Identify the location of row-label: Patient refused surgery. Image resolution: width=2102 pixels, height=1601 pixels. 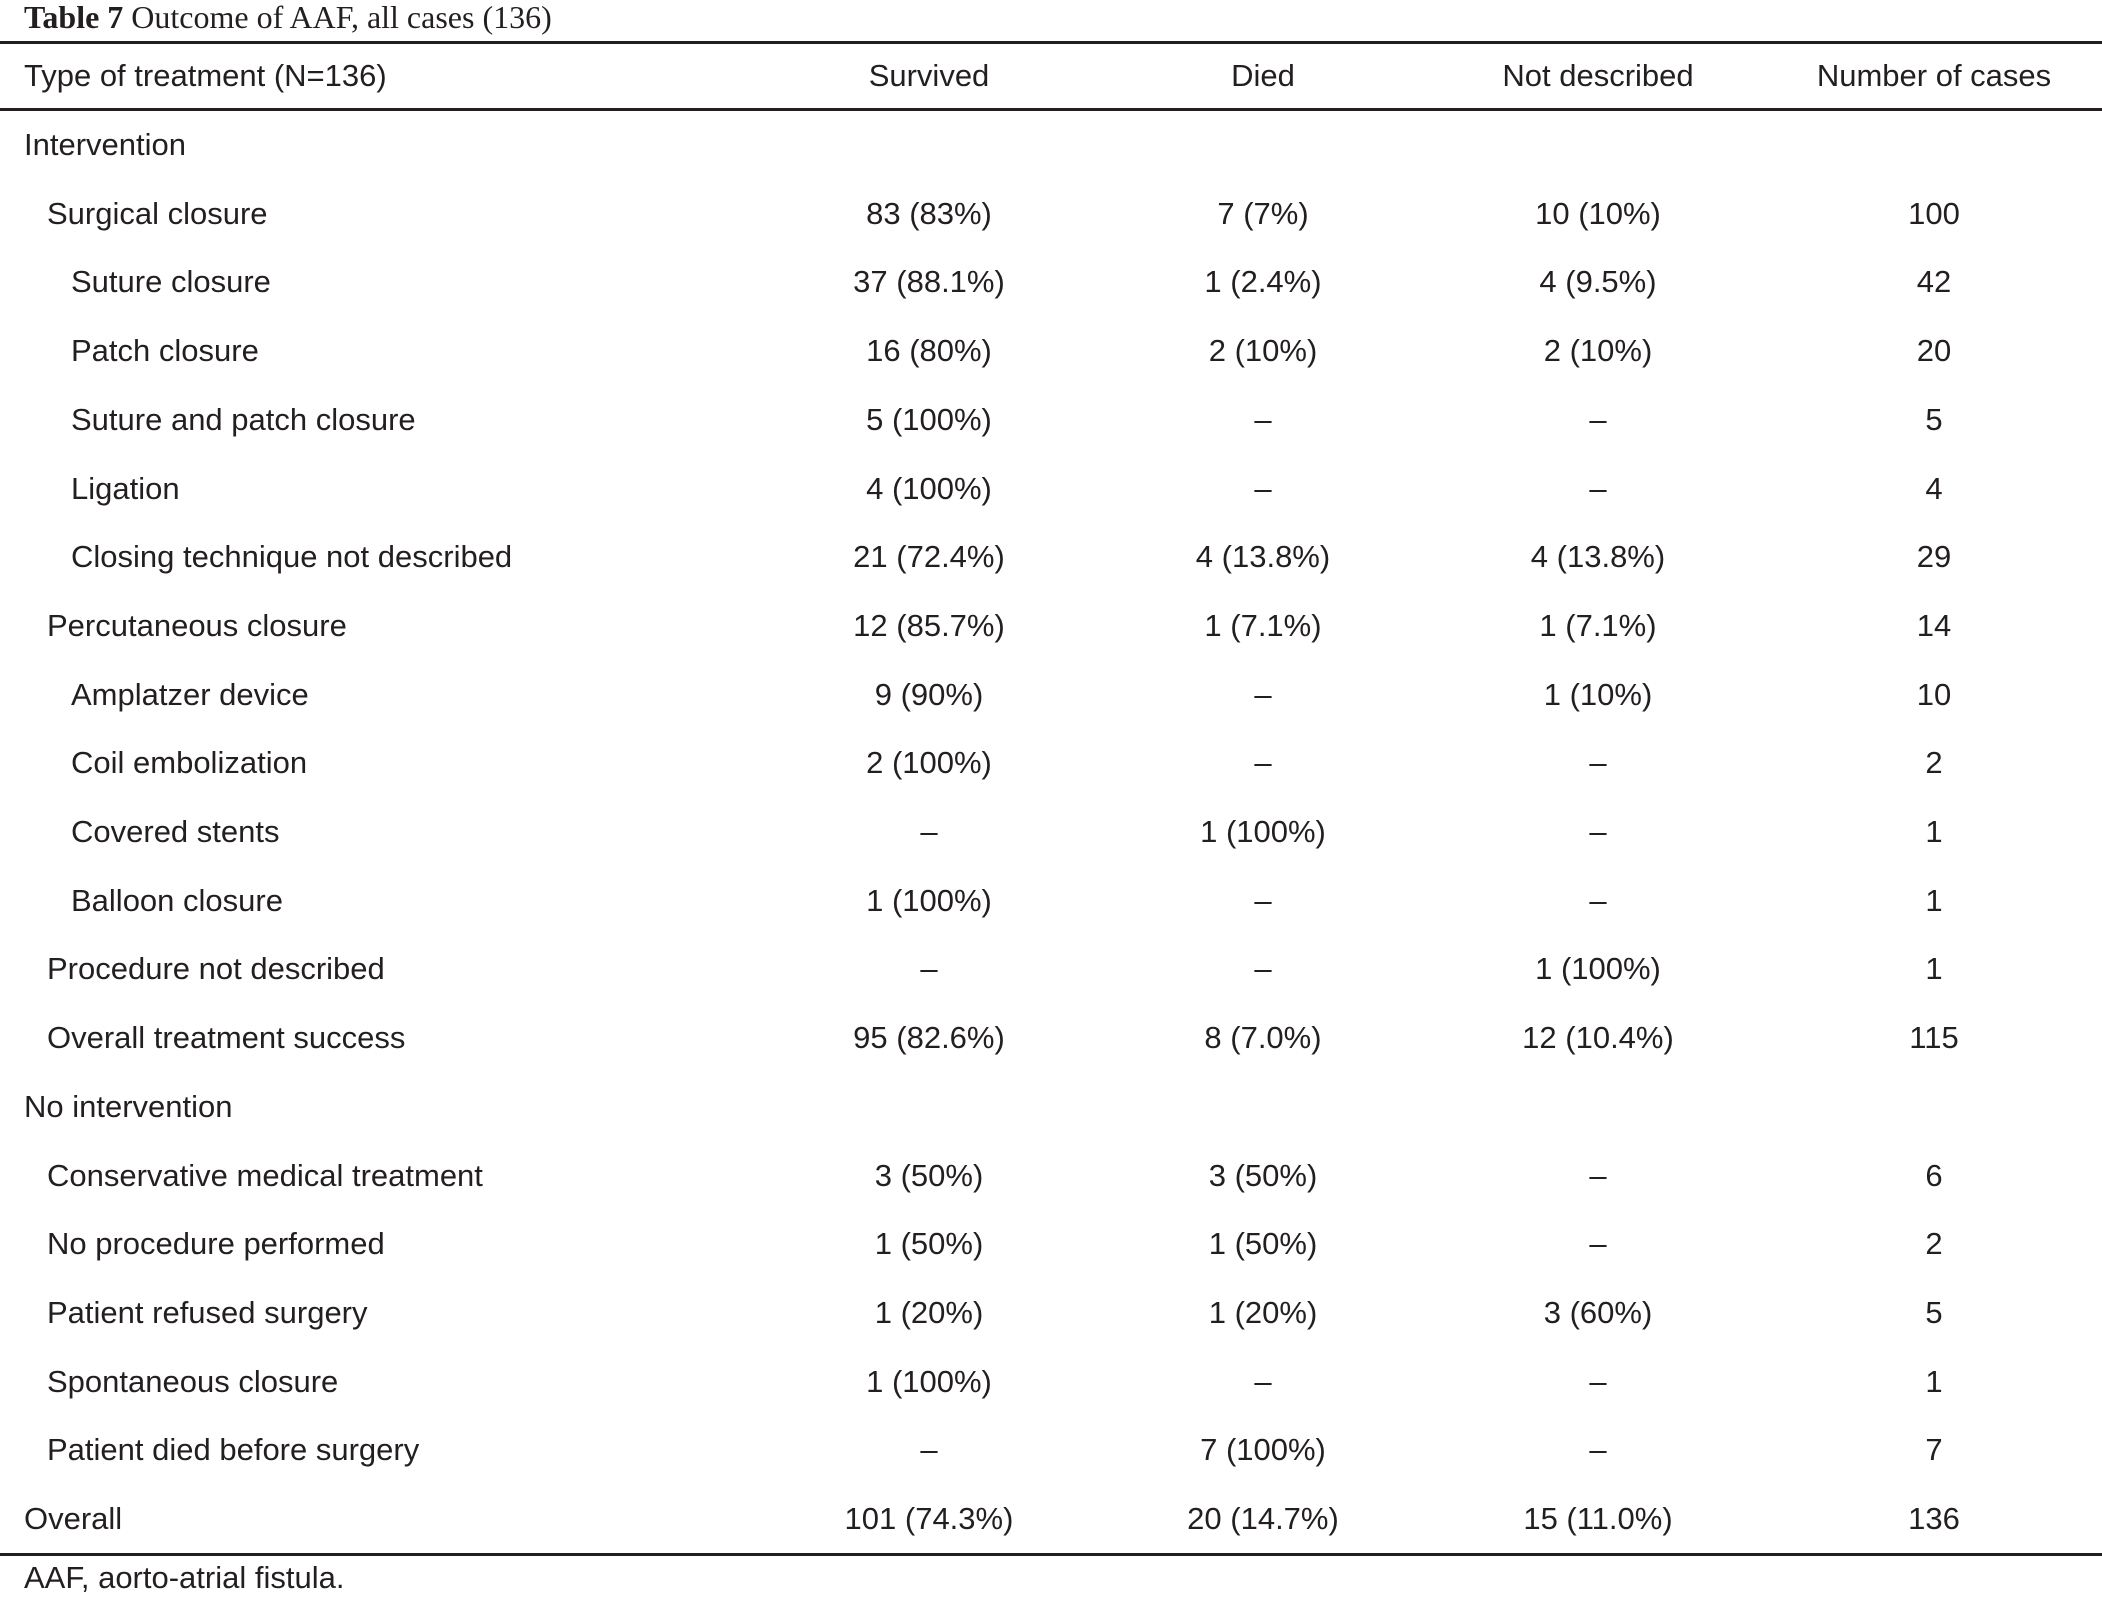
(207, 1312).